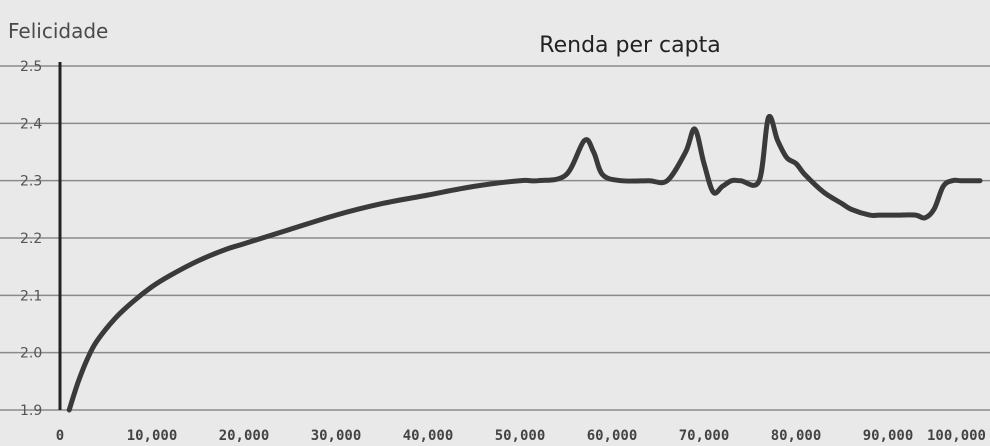  Describe the element at coordinates (704, 436) in the screenshot. I see `x-tick-label: 70,000` at that location.